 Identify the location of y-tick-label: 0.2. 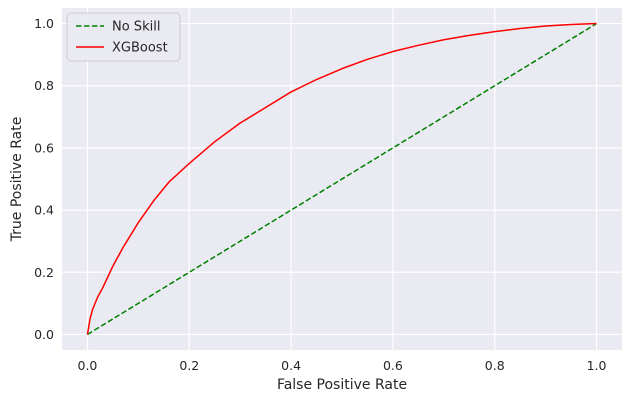
(44, 272).